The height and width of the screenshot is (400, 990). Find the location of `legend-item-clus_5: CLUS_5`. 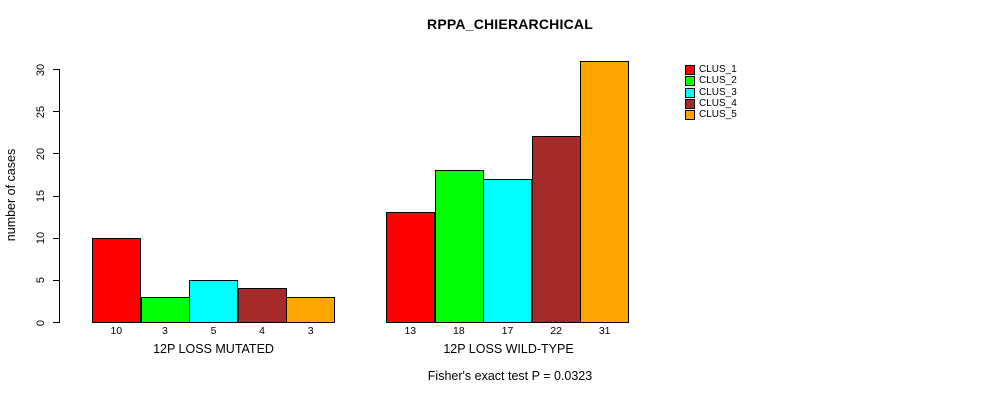

legend-item-clus_5: CLUS_5 is located at coordinates (711, 115).